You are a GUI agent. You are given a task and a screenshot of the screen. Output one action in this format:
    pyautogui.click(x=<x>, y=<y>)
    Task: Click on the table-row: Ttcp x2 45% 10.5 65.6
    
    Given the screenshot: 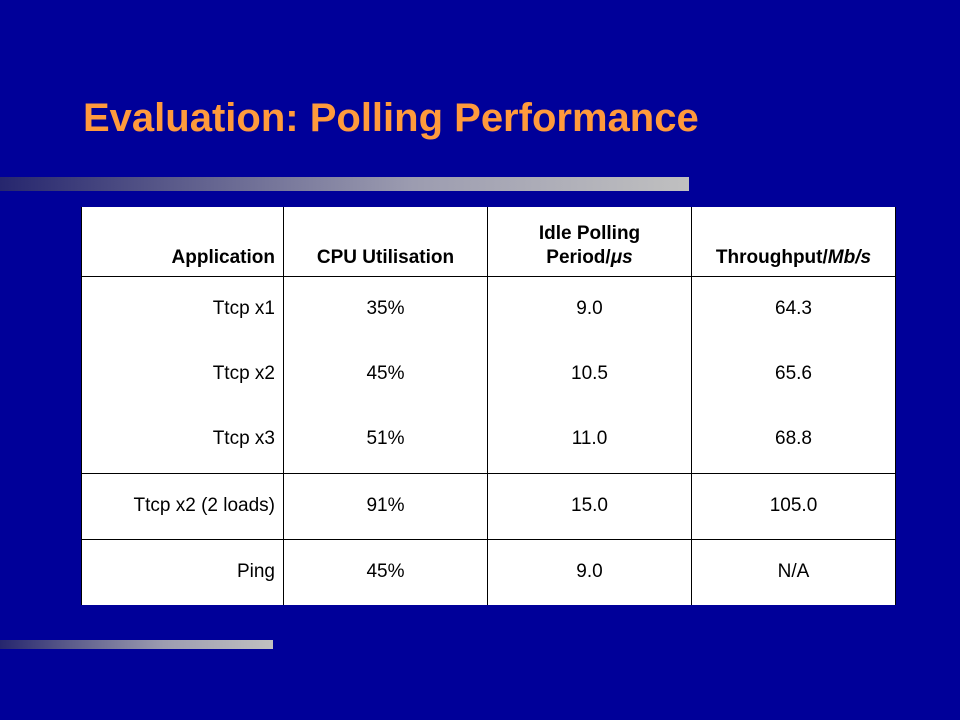 What is the action you would take?
    pyautogui.click(x=488, y=373)
    